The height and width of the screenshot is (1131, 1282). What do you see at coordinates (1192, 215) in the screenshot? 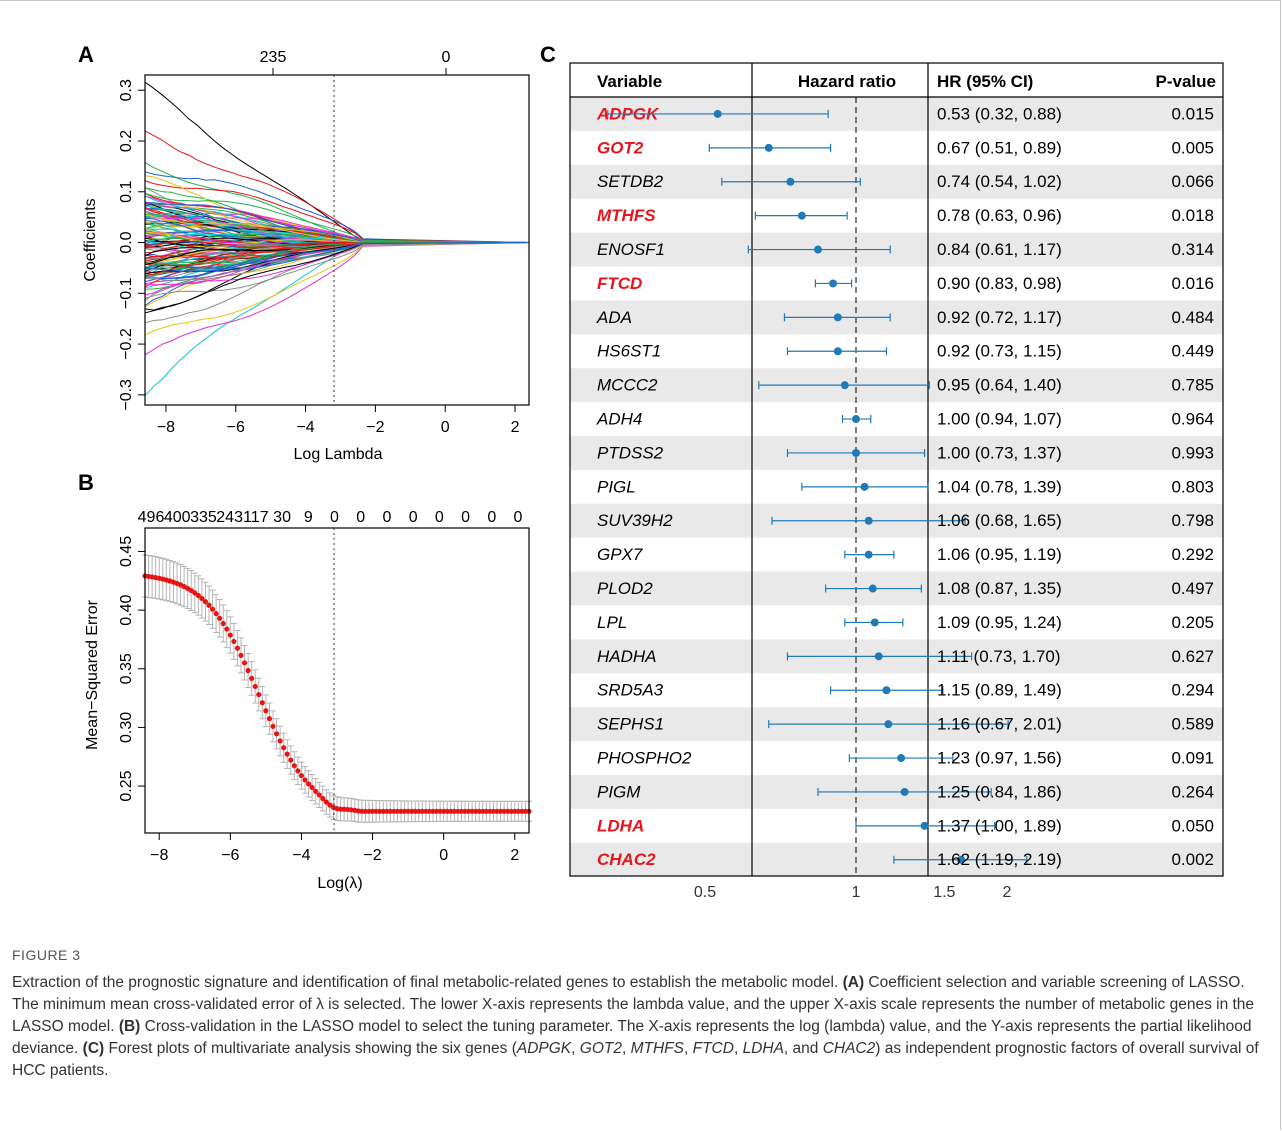
I see `c-p-value: 0.018` at bounding box center [1192, 215].